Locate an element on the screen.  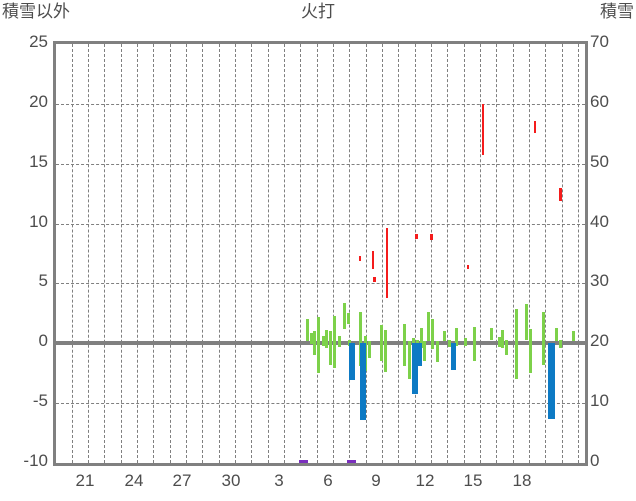
x-axis-tick-label: 15 is located at coordinates (473, 480).